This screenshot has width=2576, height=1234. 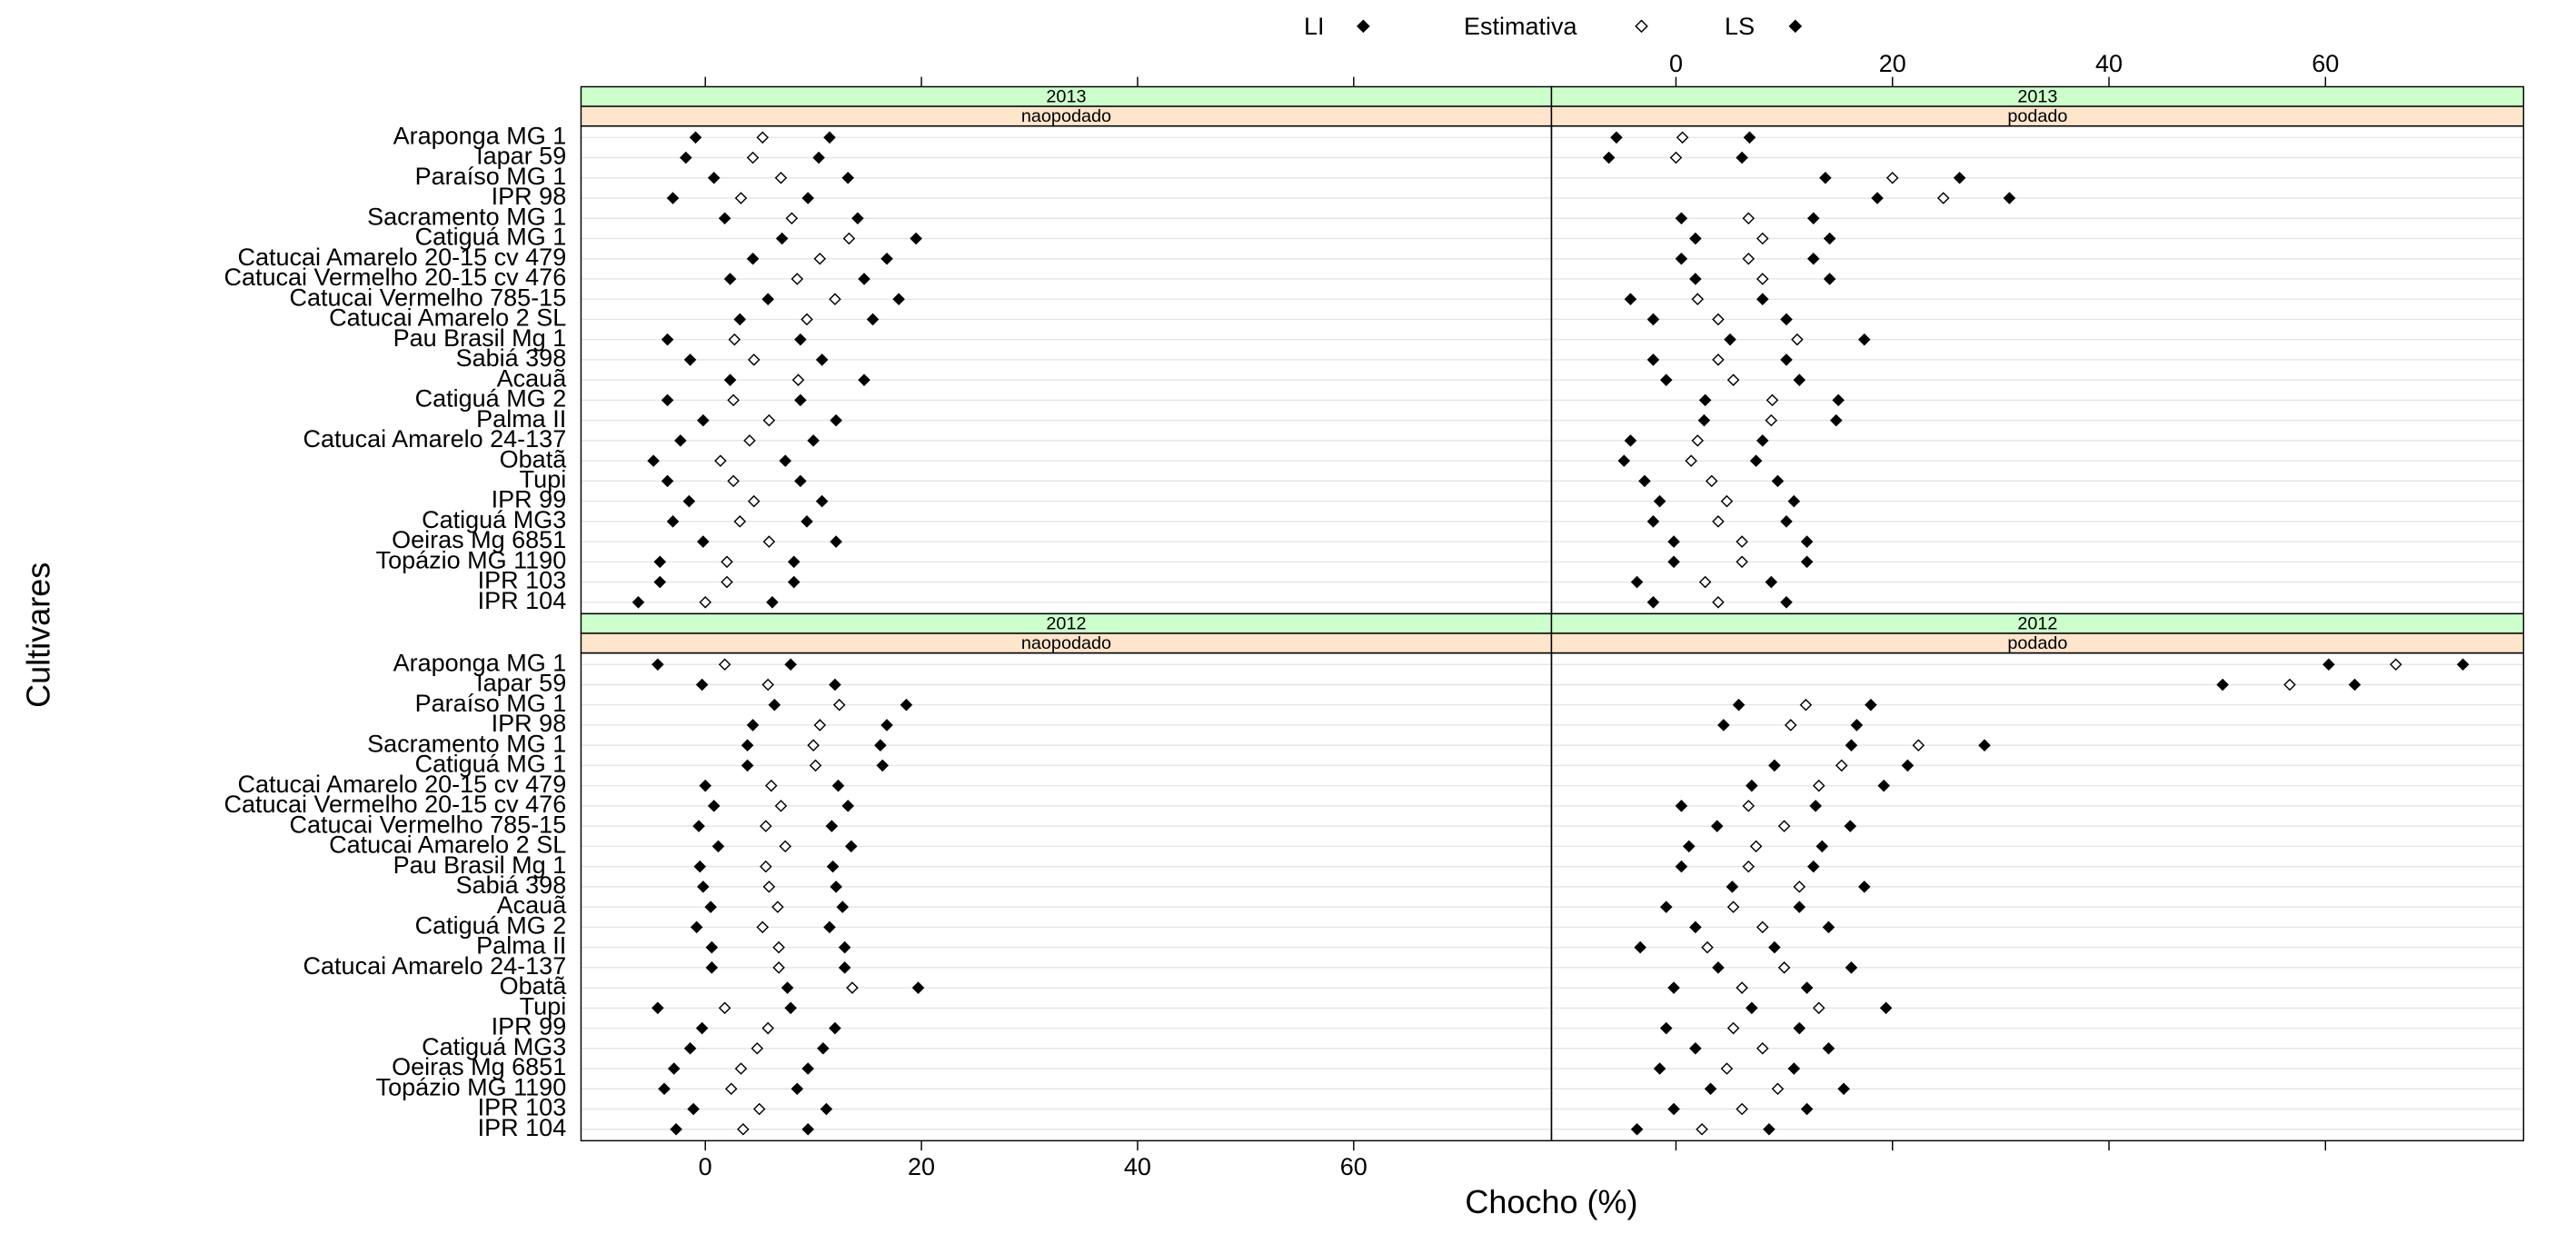 What do you see at coordinates (471, 1086) in the screenshot?
I see `category-label: Topázio MG 1190` at bounding box center [471, 1086].